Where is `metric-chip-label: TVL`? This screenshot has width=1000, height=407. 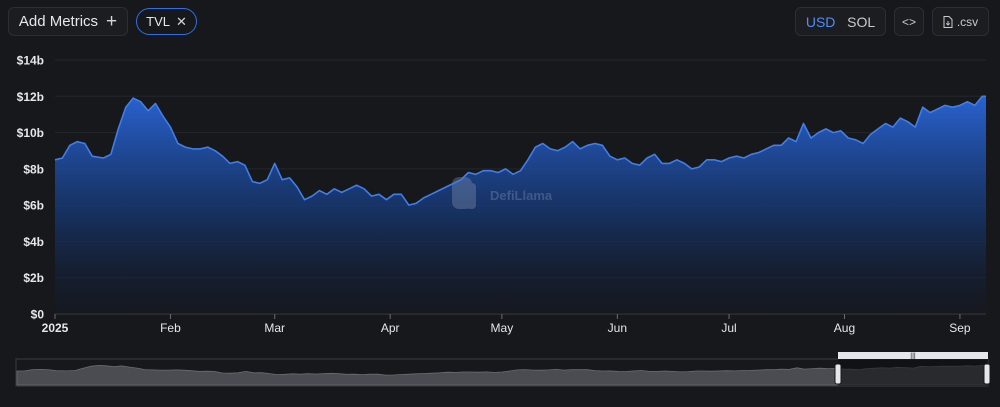
metric-chip-label: TVL is located at coordinates (158, 21).